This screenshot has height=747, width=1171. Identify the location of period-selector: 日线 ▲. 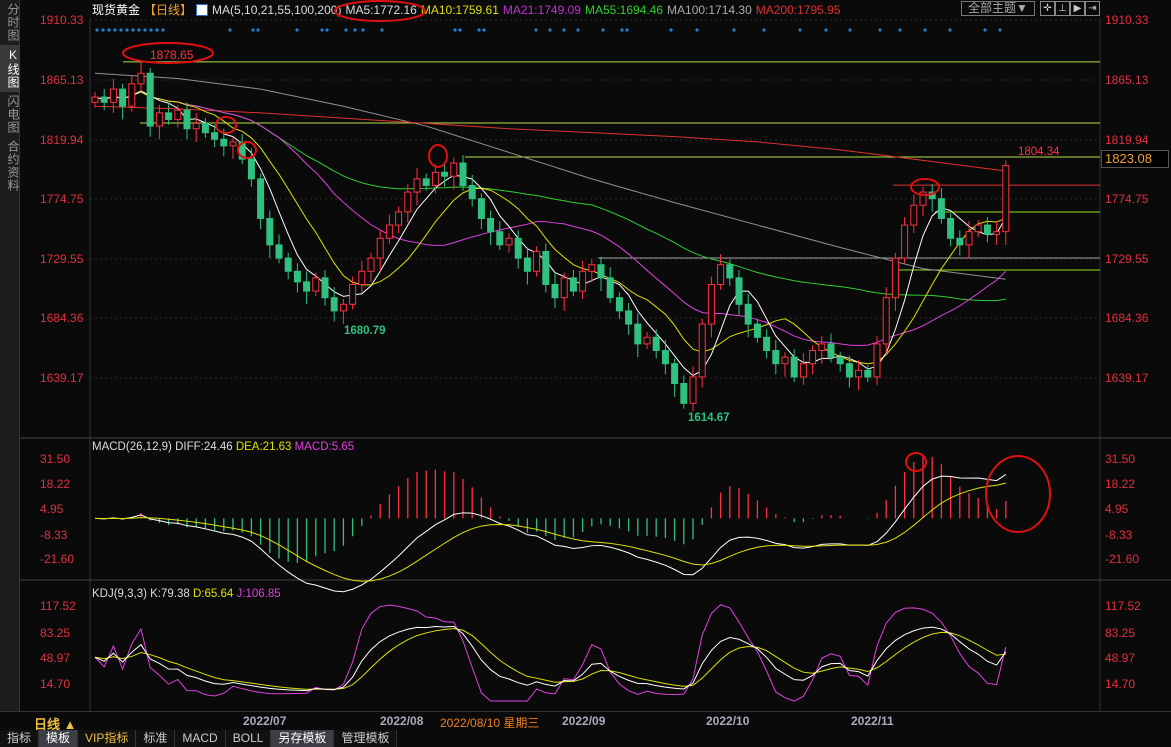
(55, 724).